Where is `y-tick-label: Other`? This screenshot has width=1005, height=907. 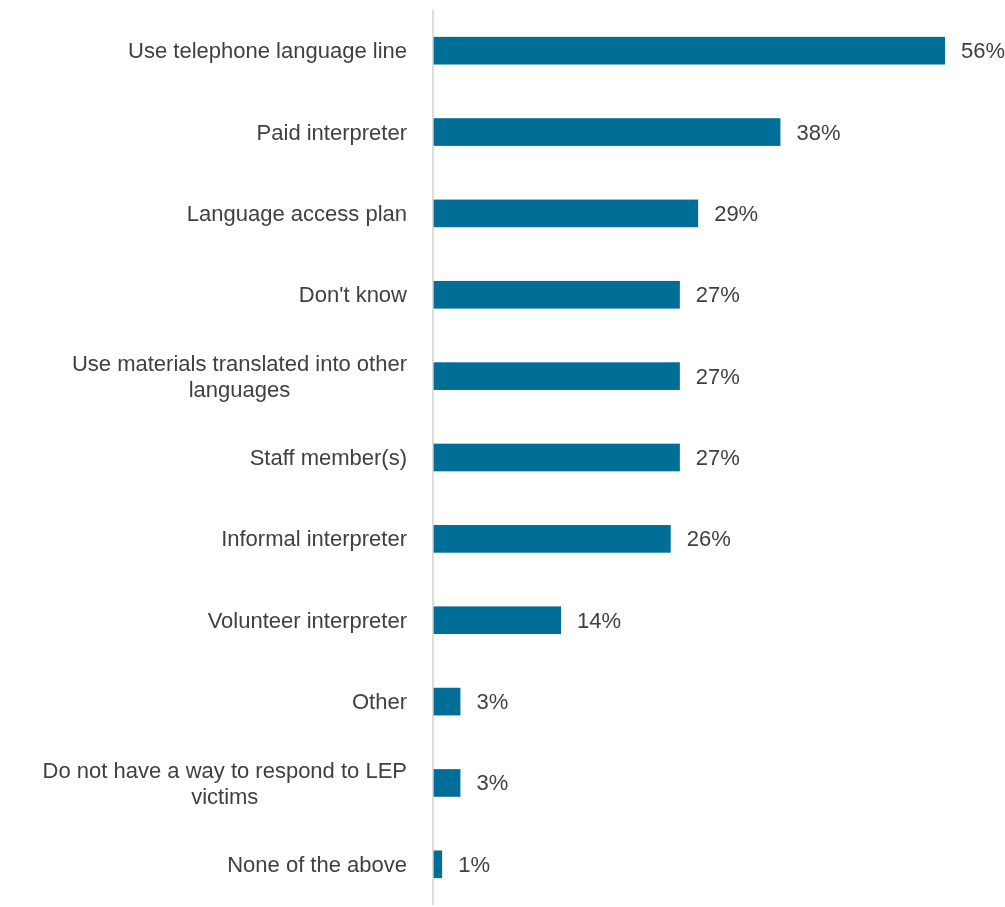 y-tick-label: Other is located at coordinates (379, 702).